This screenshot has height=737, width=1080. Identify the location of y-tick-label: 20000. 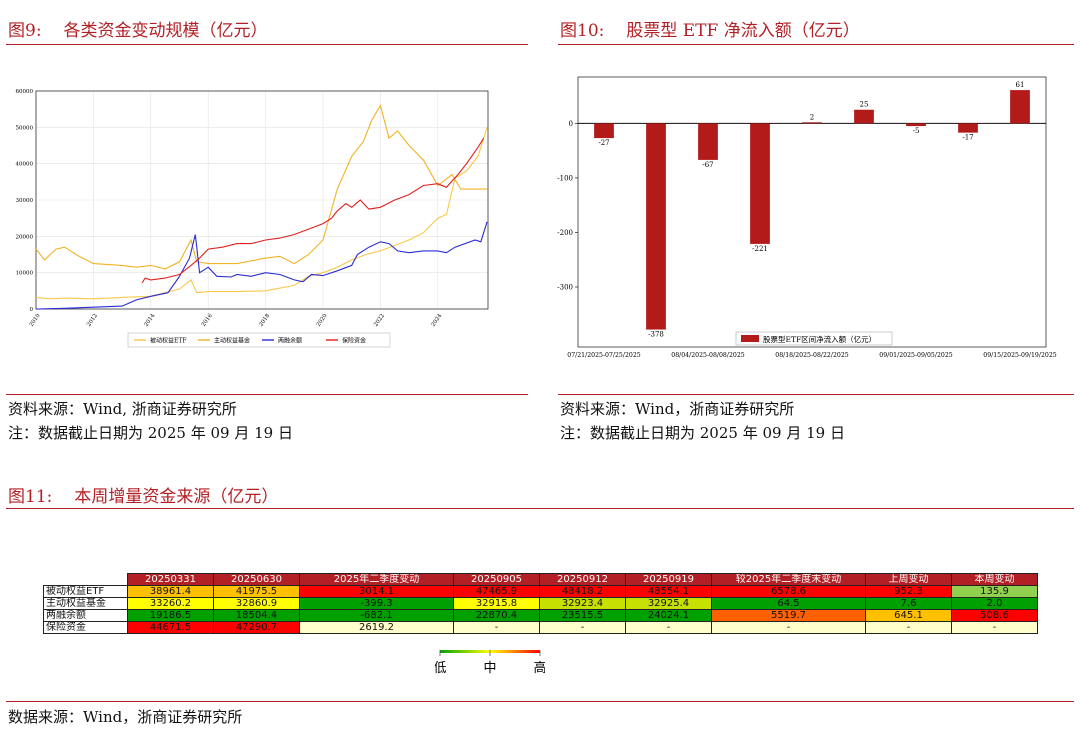
(25, 237).